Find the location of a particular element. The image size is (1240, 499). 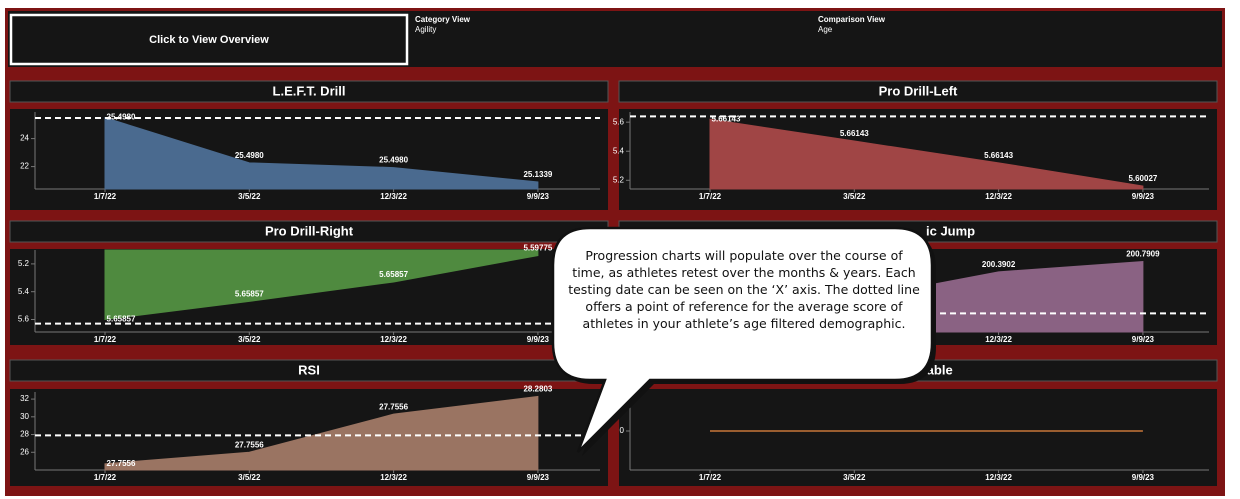

y-tick-label: 28 is located at coordinates (24, 434).